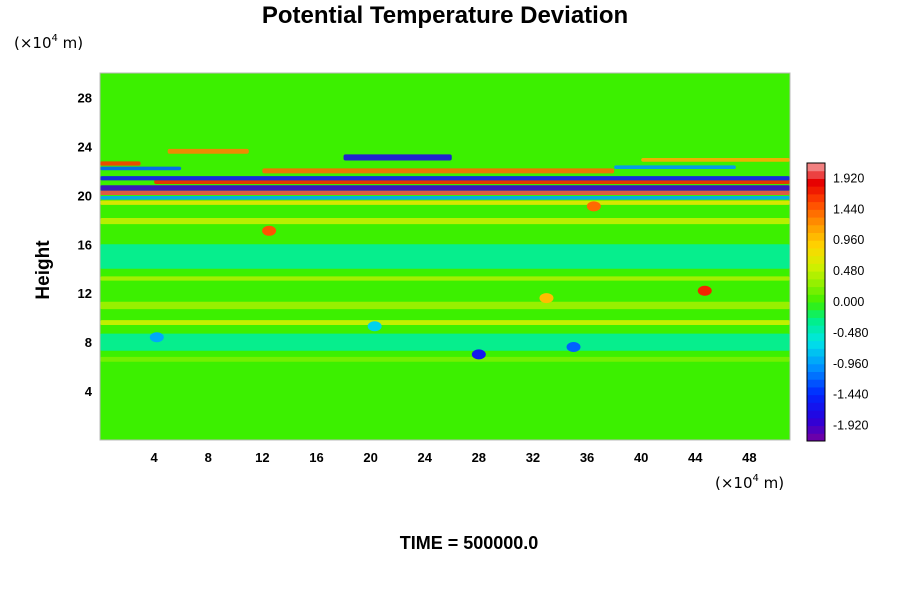 The image size is (900, 600). I want to click on x-tick-label: 40, so click(641, 457).